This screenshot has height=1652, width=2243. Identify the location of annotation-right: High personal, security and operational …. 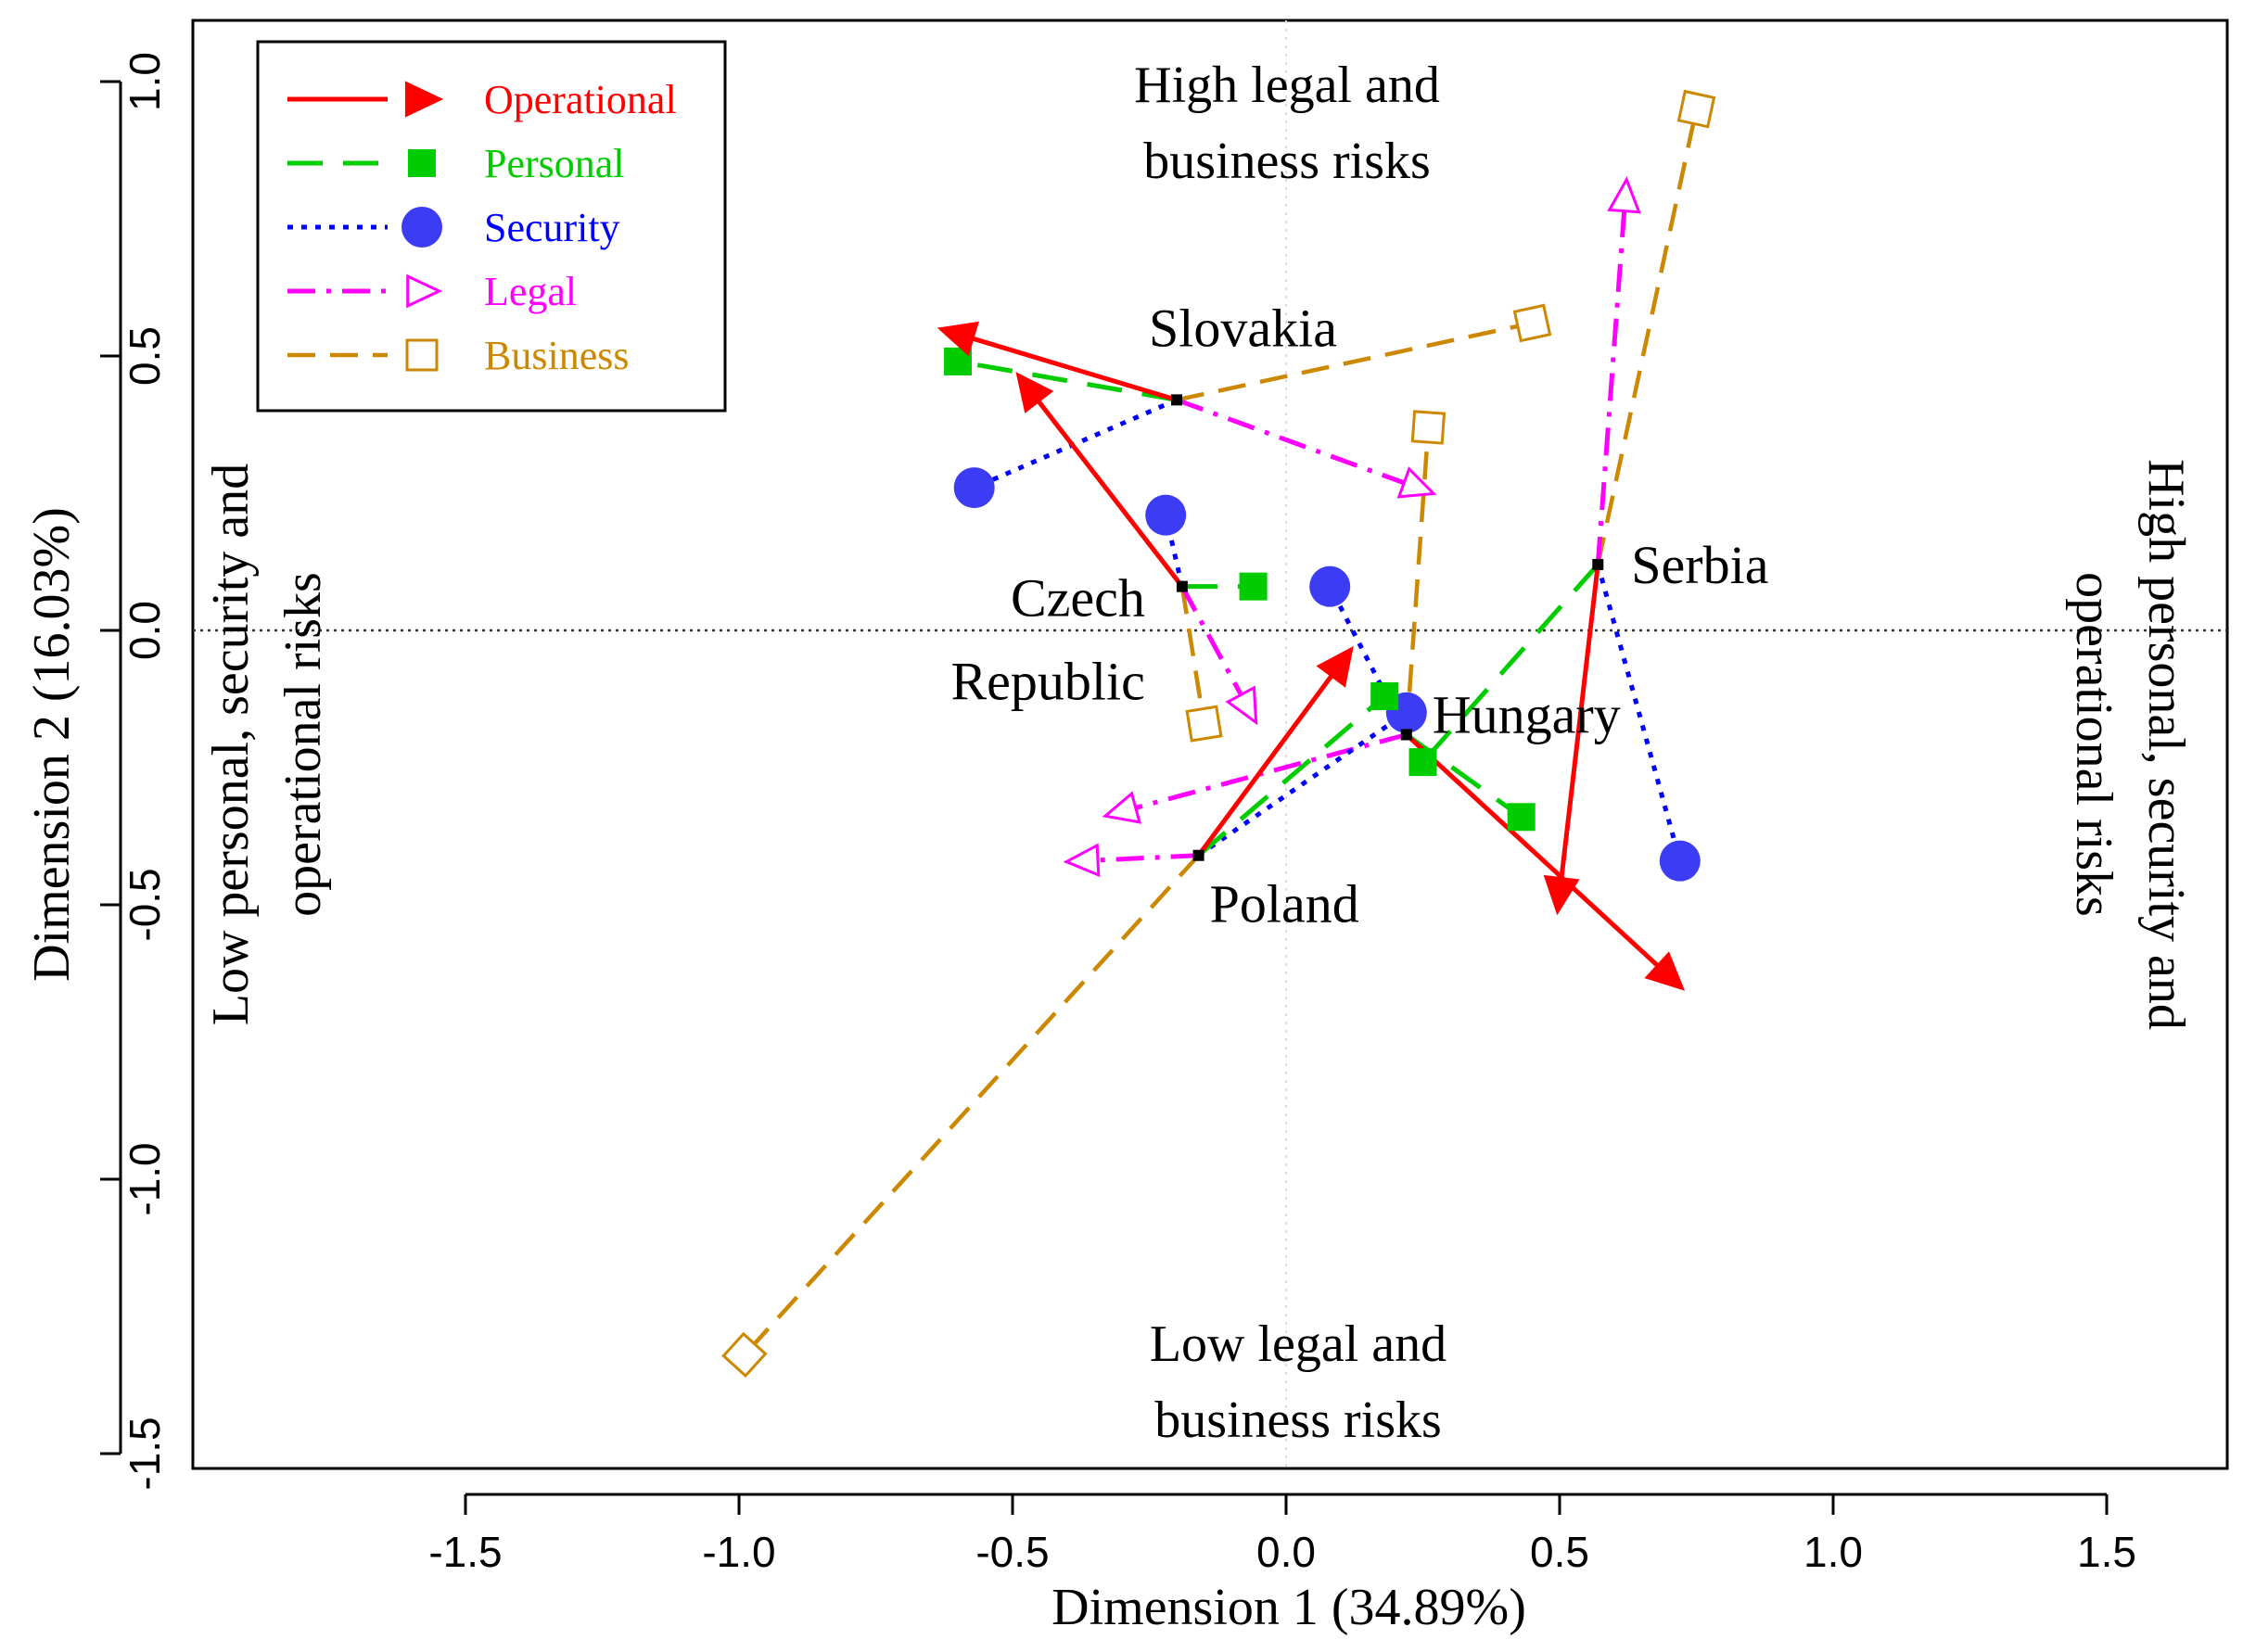
(2130, 744).